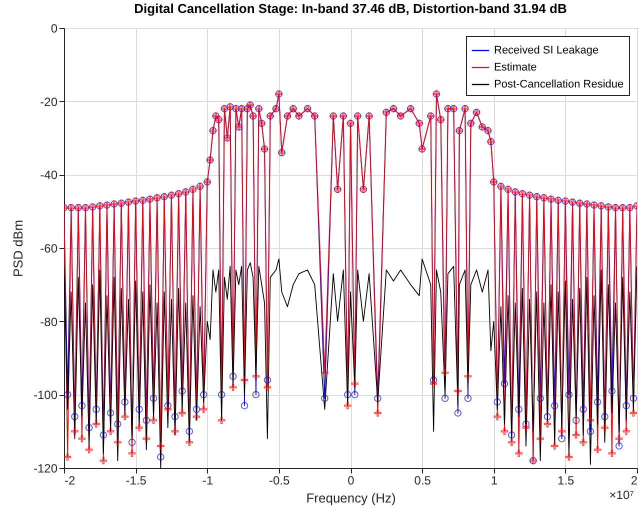 The width and height of the screenshot is (638, 515). I want to click on x-tick-label: 0, so click(351, 481).